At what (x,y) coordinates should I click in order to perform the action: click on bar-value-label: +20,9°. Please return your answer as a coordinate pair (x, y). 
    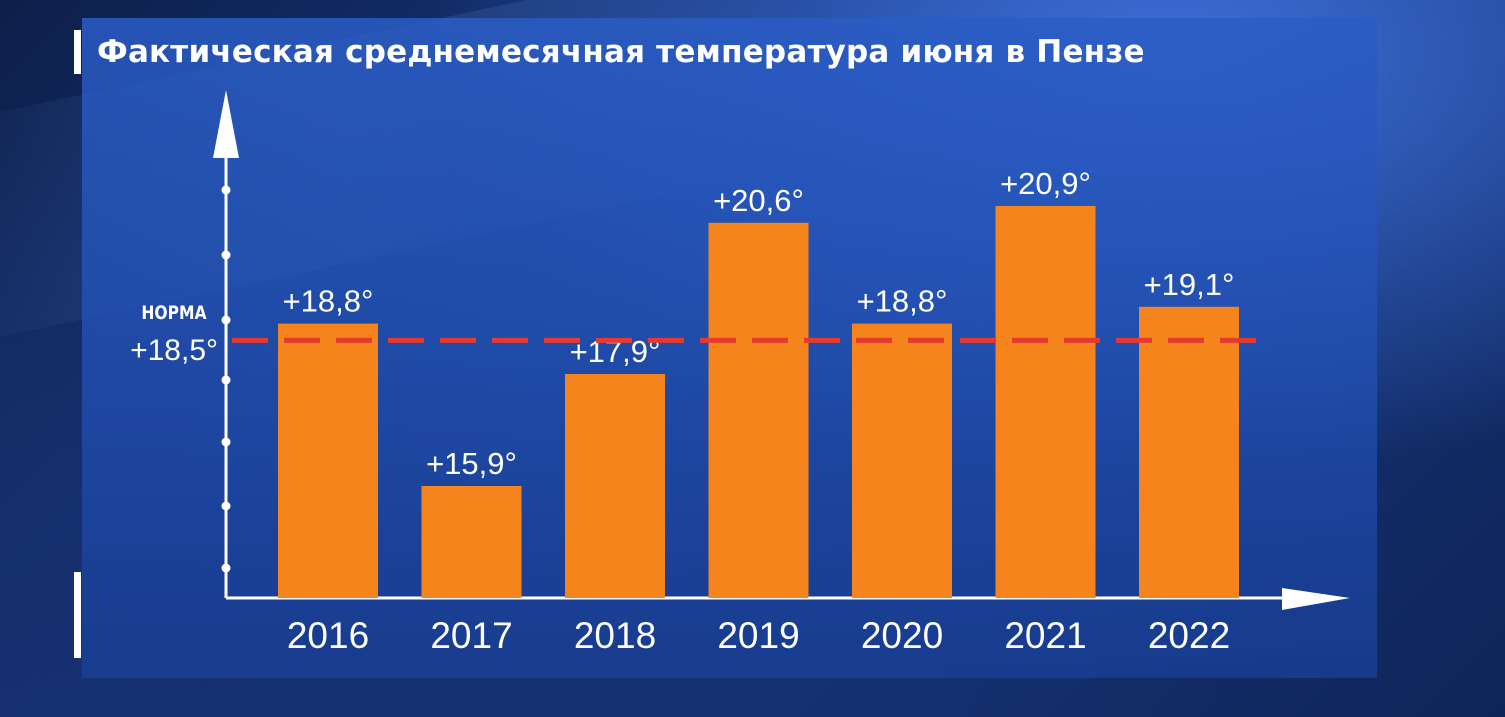
    Looking at the image, I should click on (1045, 183).